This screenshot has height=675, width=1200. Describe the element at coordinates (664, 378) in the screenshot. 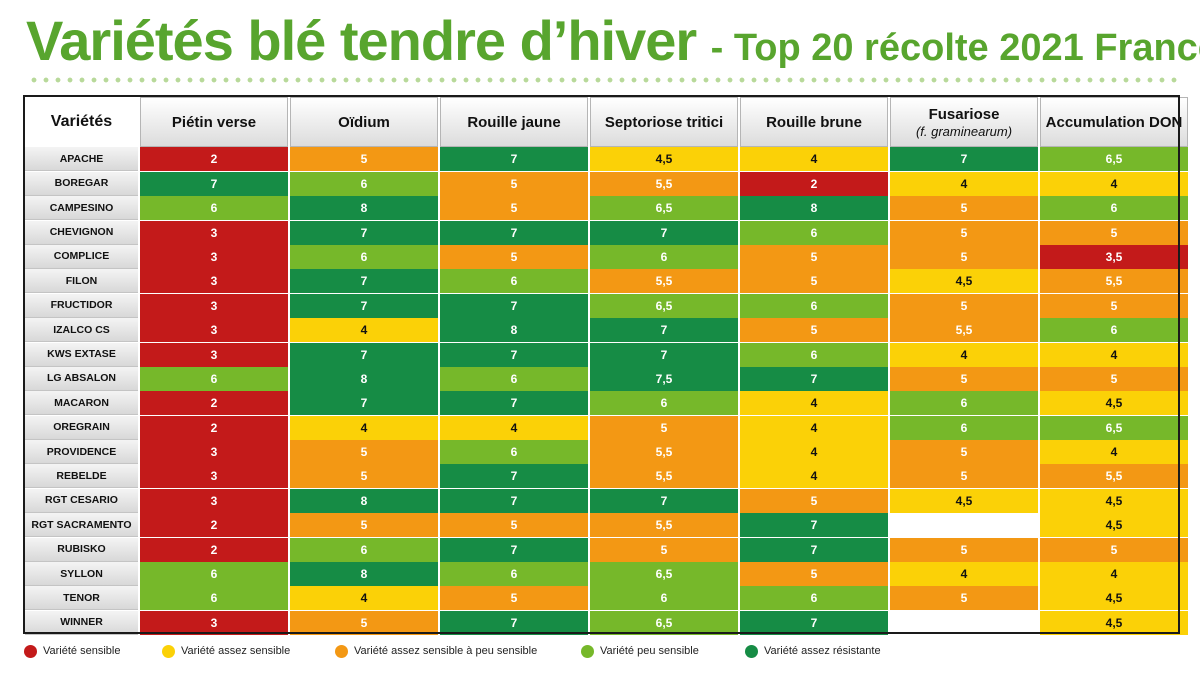

I see `score-cell: 7,5` at that location.